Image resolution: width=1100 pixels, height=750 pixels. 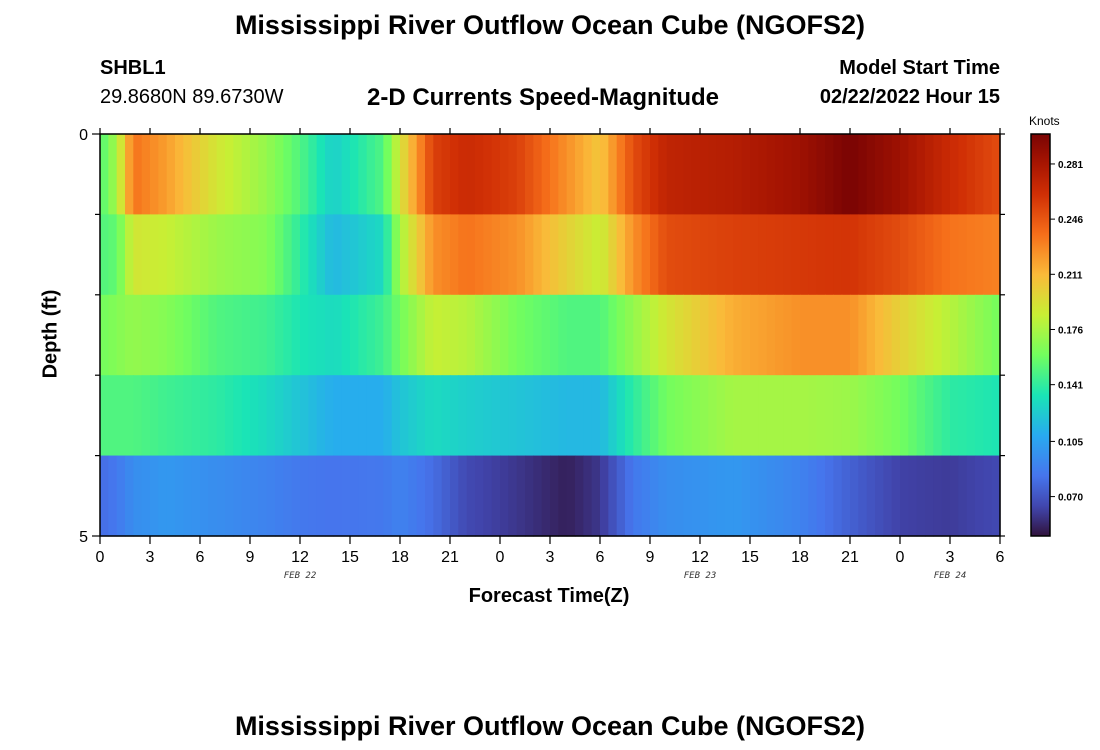 What do you see at coordinates (192, 97) in the screenshot?
I see `station-coordinates: 29.8680N 89.6730W` at bounding box center [192, 97].